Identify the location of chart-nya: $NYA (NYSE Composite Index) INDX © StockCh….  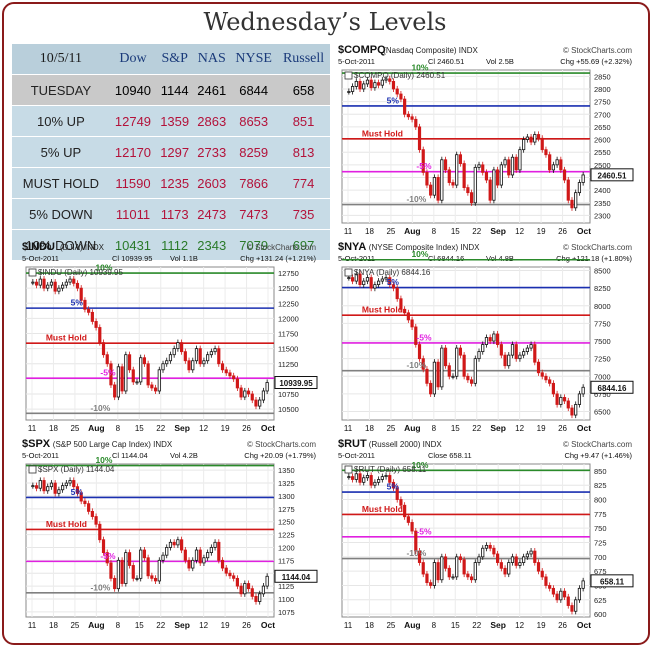
(486, 338).